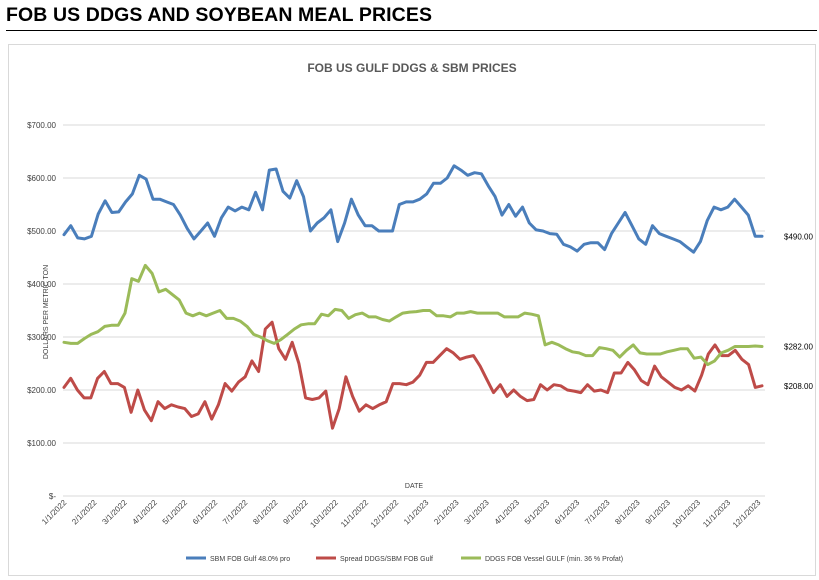 The height and width of the screenshot is (580, 819). Describe the element at coordinates (41, 125) in the screenshot. I see `y-tick-label: $700.00` at that location.